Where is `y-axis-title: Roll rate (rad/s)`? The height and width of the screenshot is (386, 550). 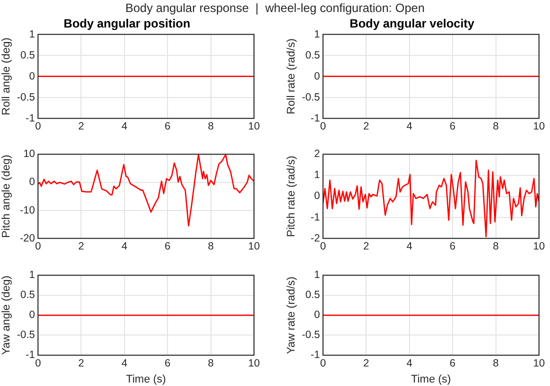 y-axis-title: Roll rate (rad/s) is located at coordinates (292, 76).